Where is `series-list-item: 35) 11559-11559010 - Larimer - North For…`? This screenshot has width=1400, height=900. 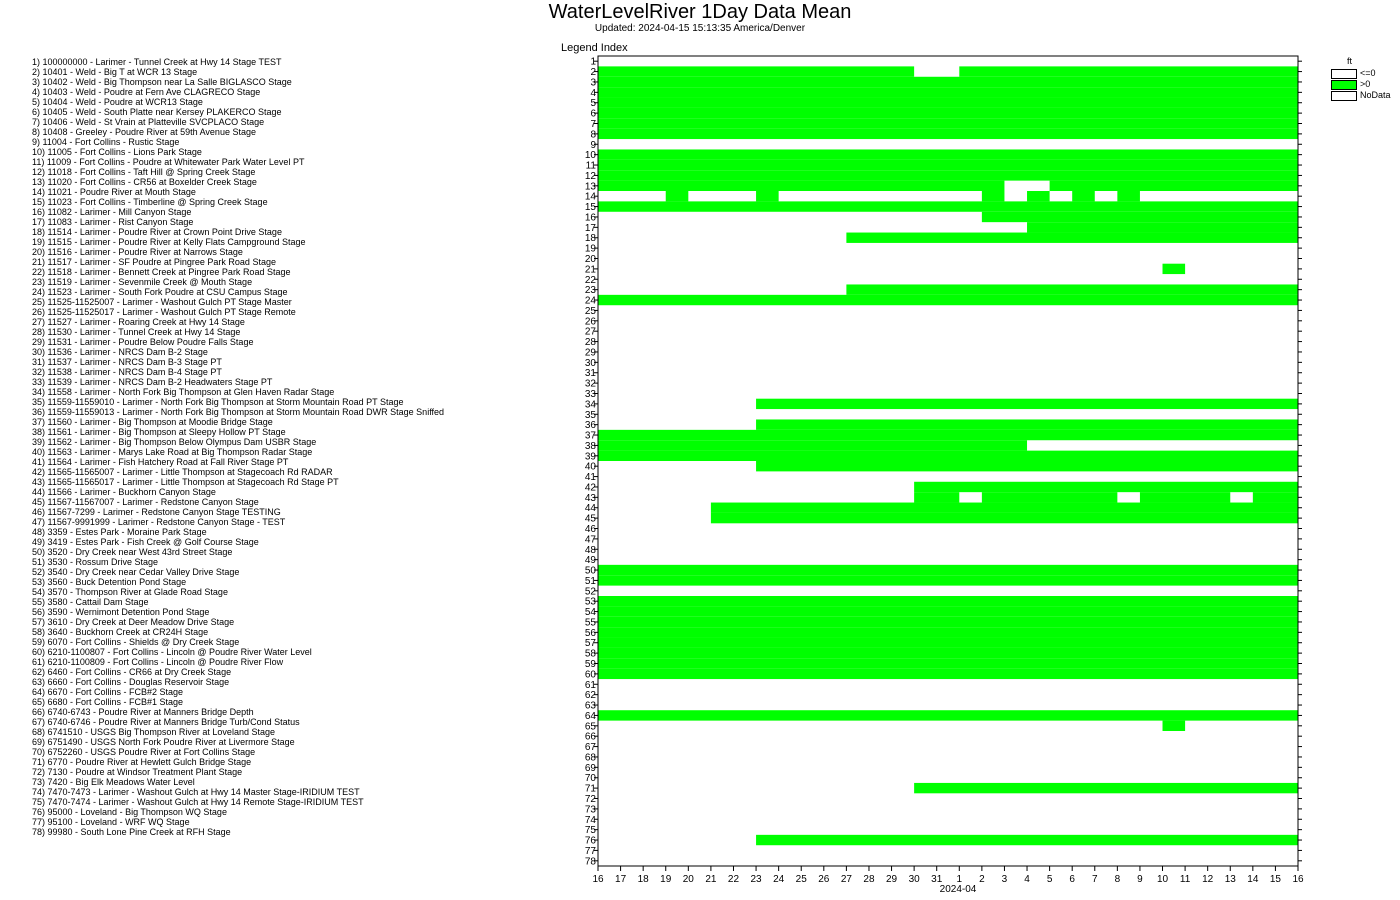 series-list-item: 35) 11559-11559010 - Larimer - North For… is located at coordinates (218, 402).